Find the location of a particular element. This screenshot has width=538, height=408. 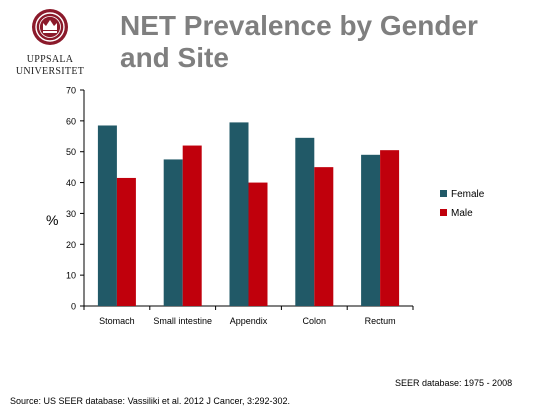

bar-female-stomach is located at coordinates (107, 215).